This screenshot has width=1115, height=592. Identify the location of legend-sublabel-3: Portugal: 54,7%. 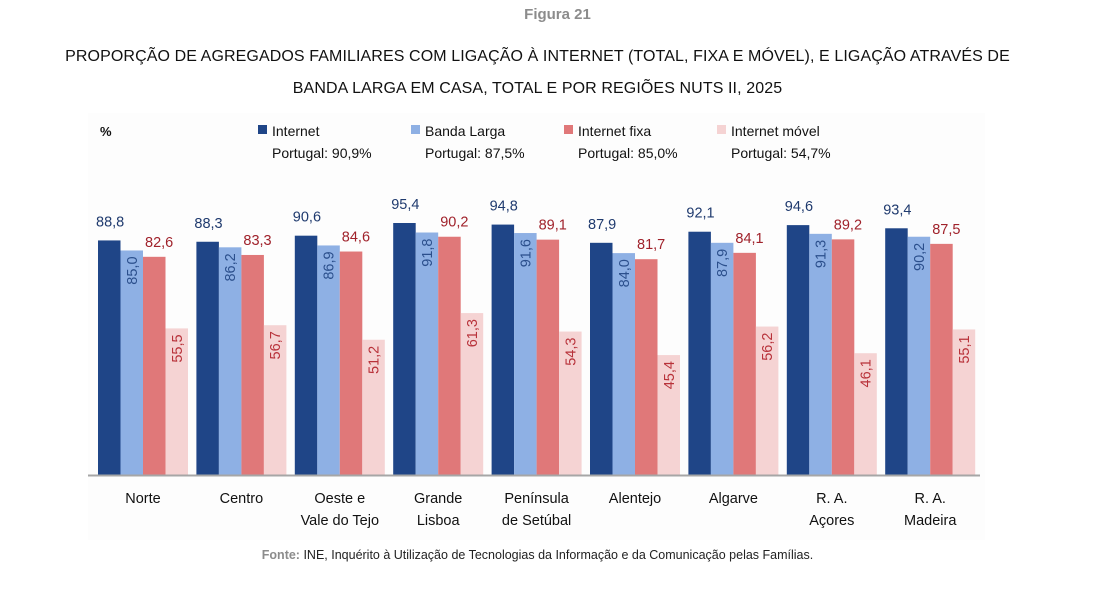
(781, 153).